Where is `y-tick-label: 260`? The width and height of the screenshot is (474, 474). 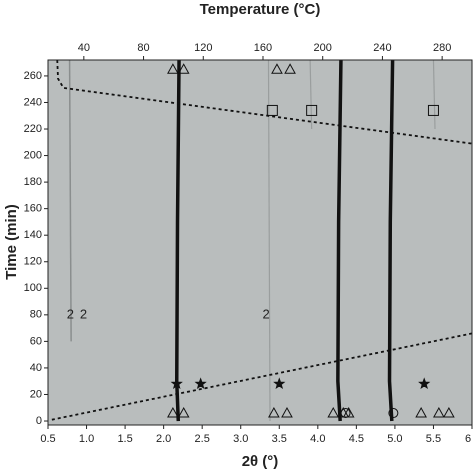
y-tick-label: 260 is located at coordinates (33, 76).